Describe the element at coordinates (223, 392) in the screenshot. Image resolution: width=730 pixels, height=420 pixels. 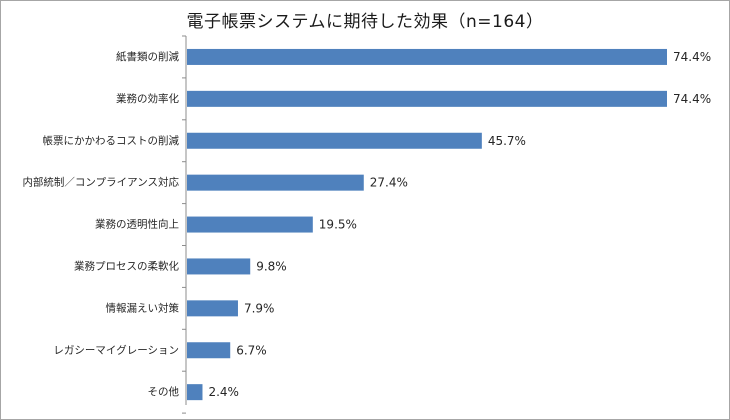
I see `value-label: 2.4%` at that location.